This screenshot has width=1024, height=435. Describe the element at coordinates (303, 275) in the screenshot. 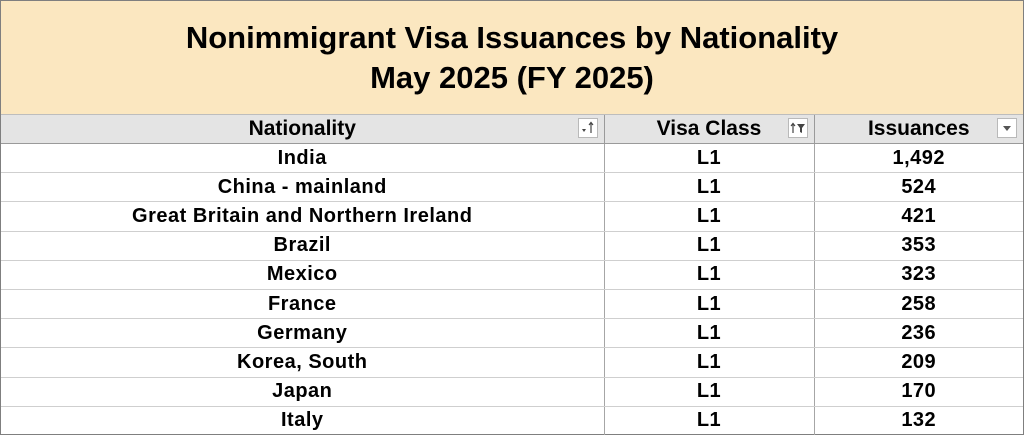

I see `cell-nationality: Mexico` at that location.